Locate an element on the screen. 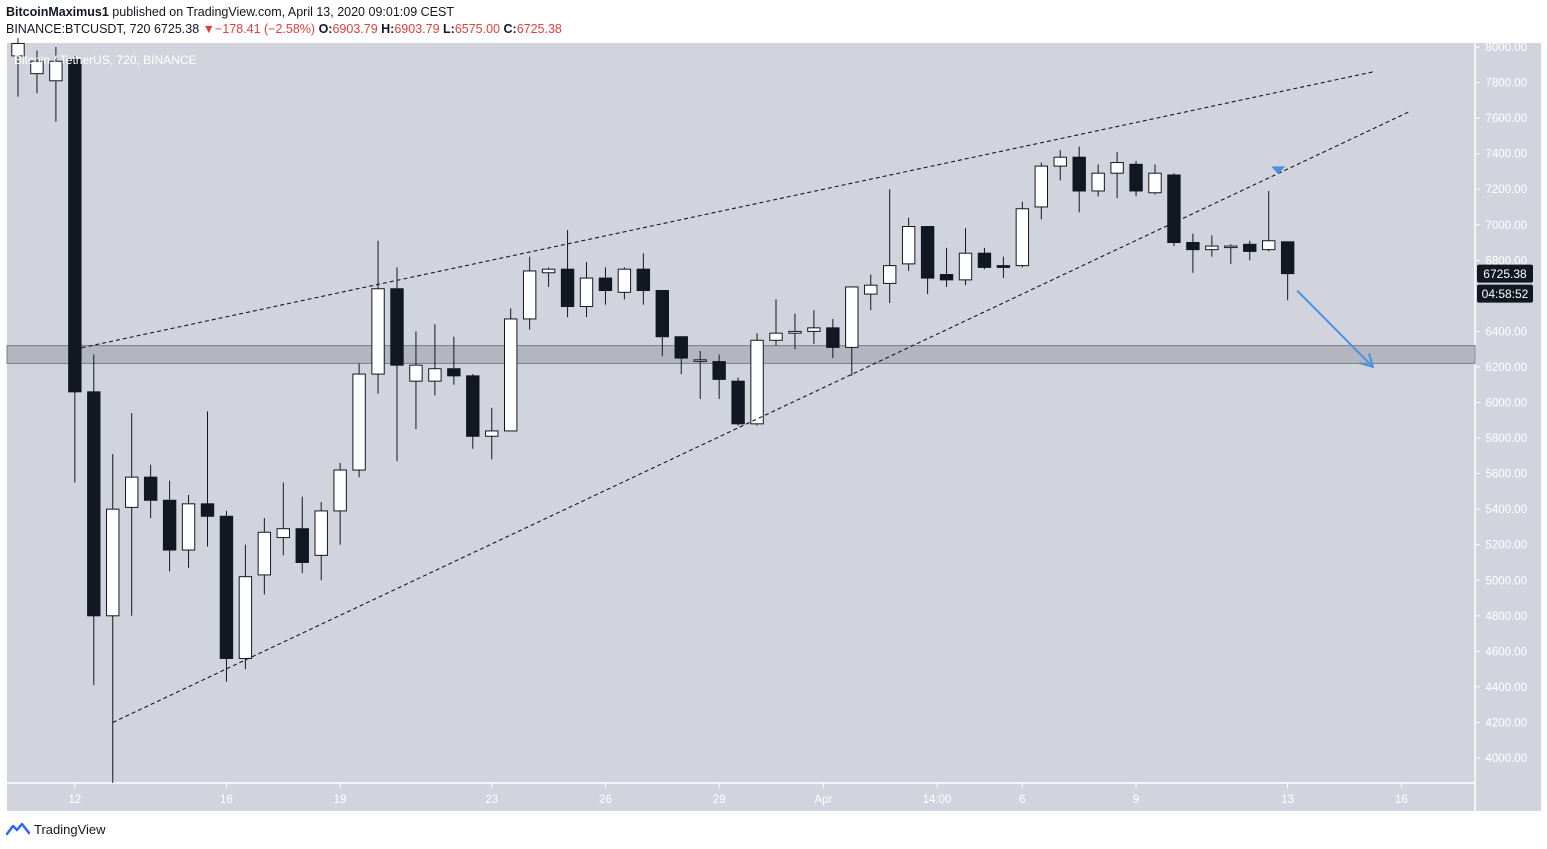  y-tick-label: 5000.00 is located at coordinates (1506, 581).